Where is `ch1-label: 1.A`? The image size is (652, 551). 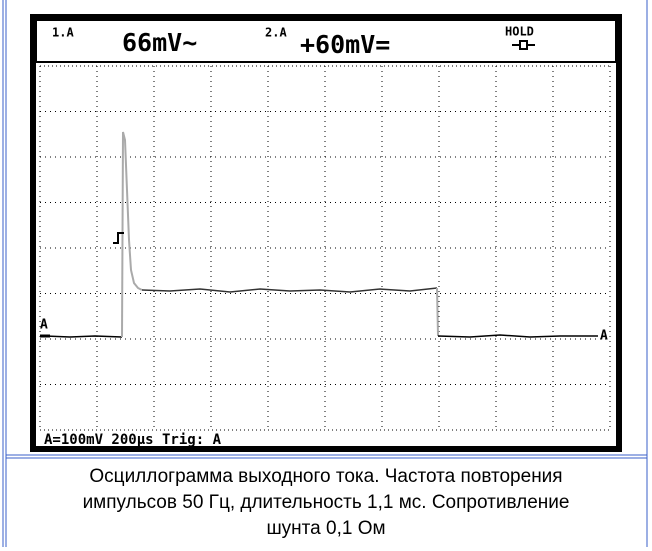 ch1-label: 1.A is located at coordinates (63, 33).